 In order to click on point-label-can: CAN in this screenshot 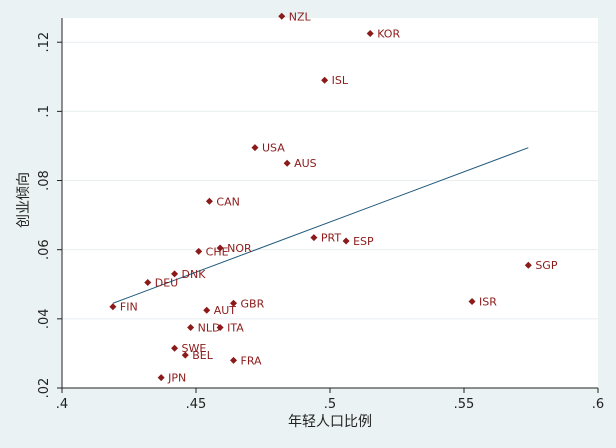, I will do `click(227, 201)`.